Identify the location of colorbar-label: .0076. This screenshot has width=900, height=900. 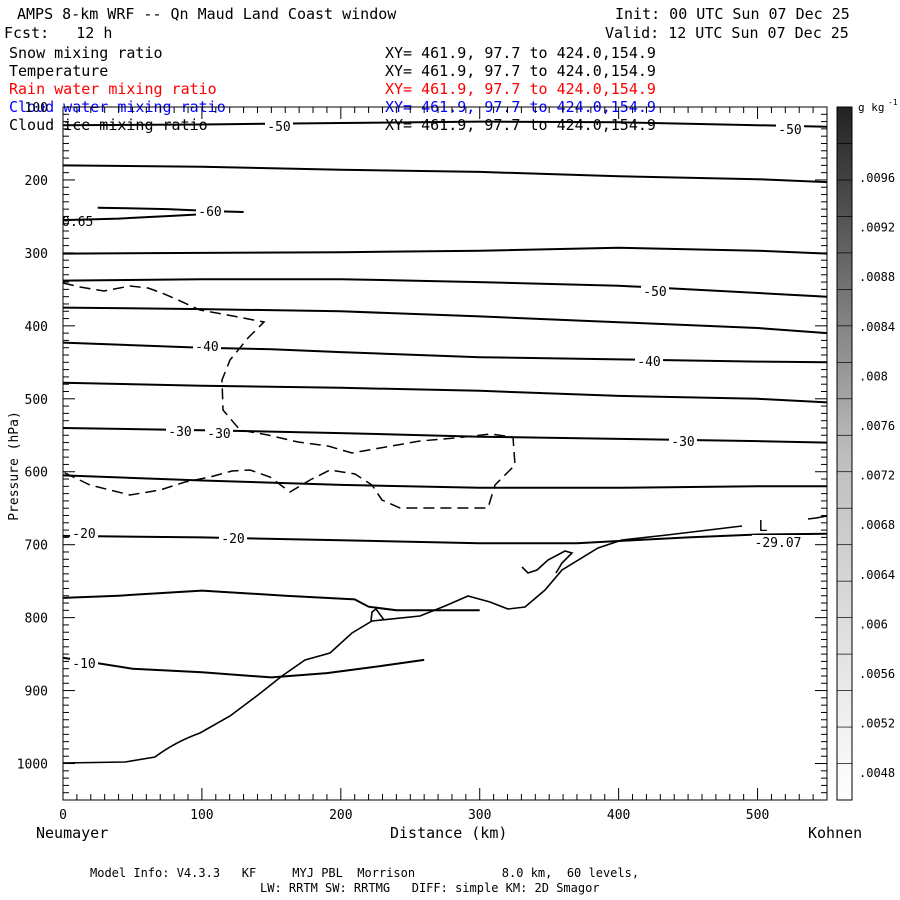
(877, 426).